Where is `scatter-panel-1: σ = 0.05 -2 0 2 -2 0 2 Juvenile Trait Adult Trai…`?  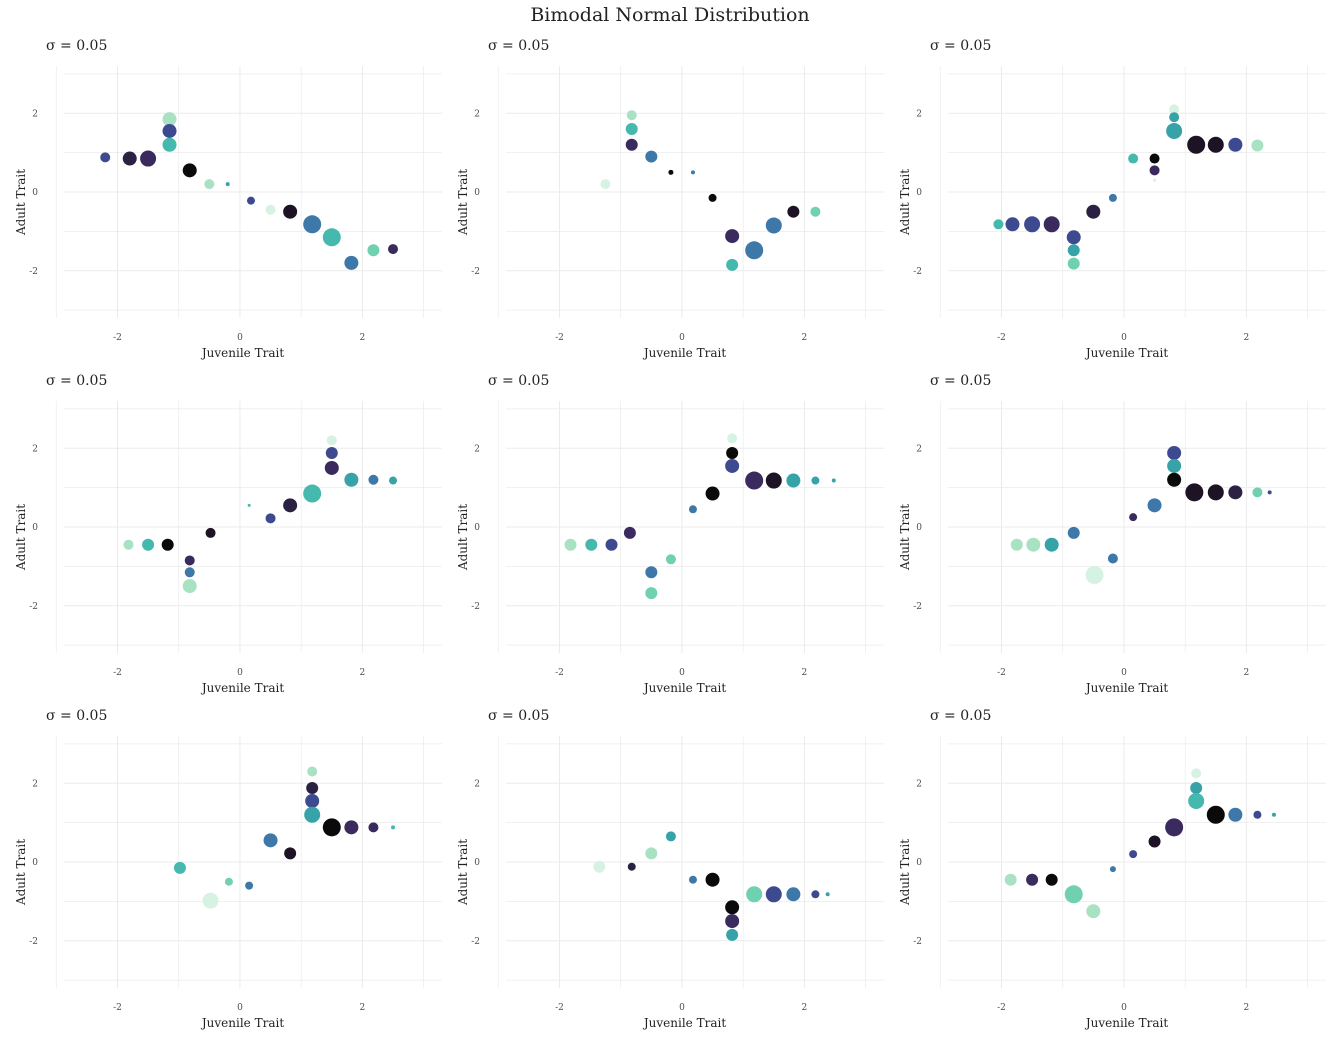 scatter-panel-1: σ = 0.05 -2 0 2 -2 0 2 Juvenile Trait Adult Trai… is located at coordinates (221, 205).